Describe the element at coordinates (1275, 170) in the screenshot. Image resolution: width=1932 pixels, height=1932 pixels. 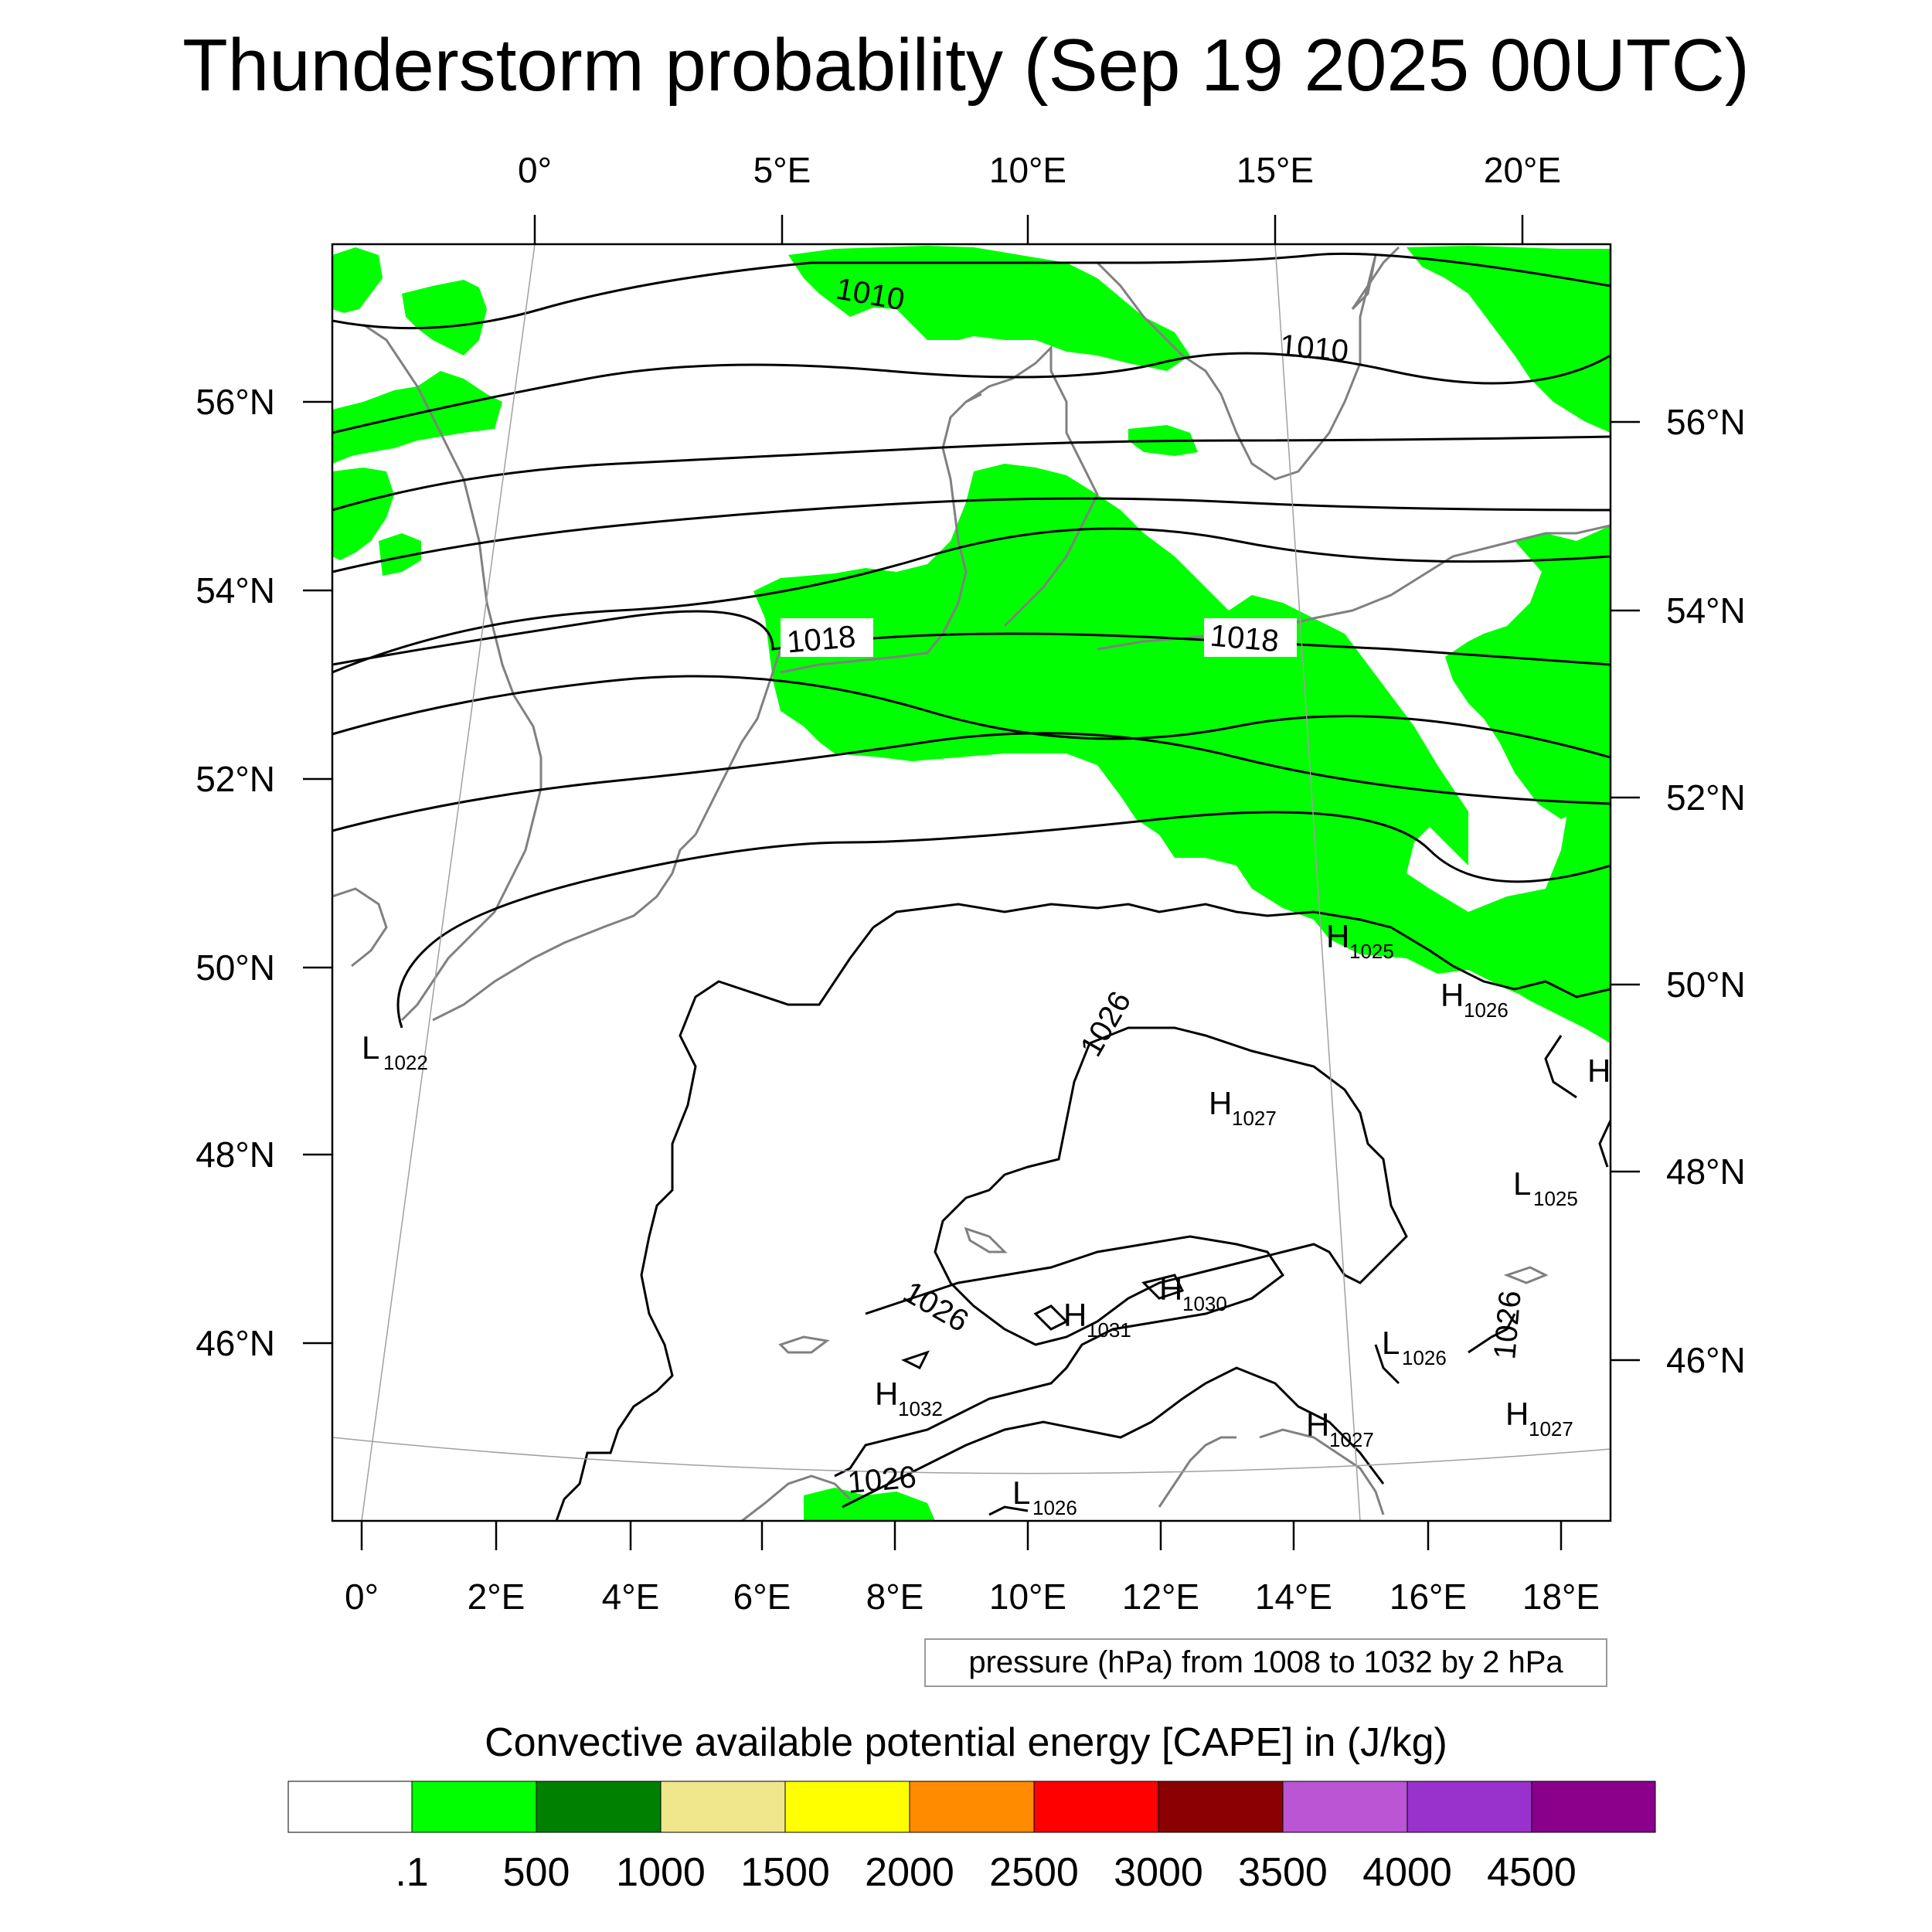
I see `top-axis-label: 15°E` at that location.